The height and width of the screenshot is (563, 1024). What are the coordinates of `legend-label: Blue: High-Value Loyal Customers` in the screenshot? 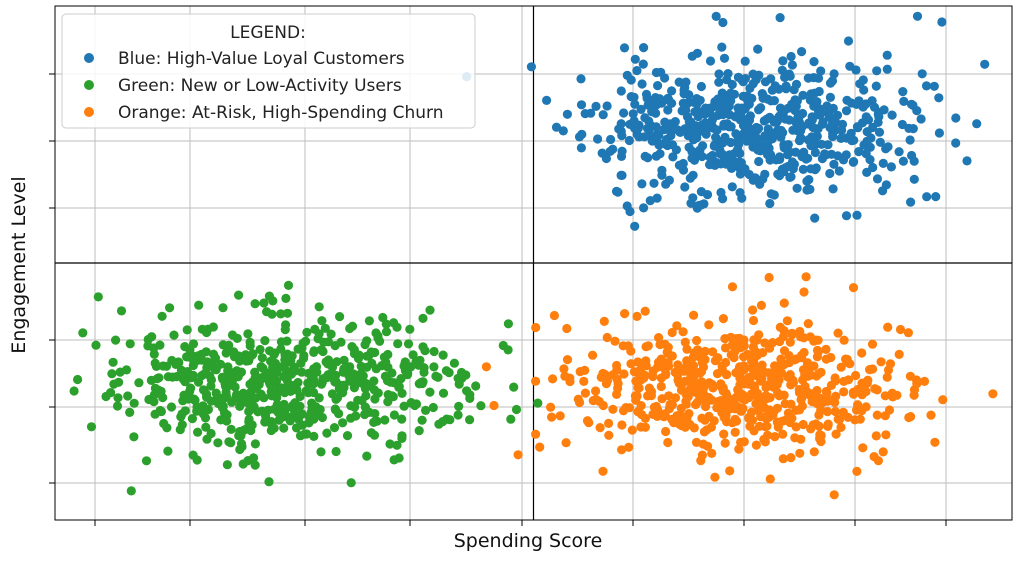 It's located at (261, 59).